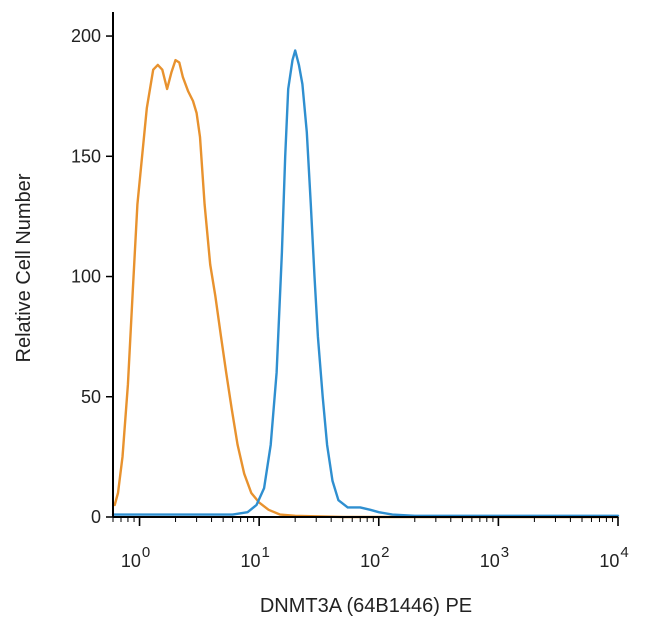 The width and height of the screenshot is (650, 626). What do you see at coordinates (135, 557) in the screenshot?
I see `x-tick-label: 10⁰` at bounding box center [135, 557].